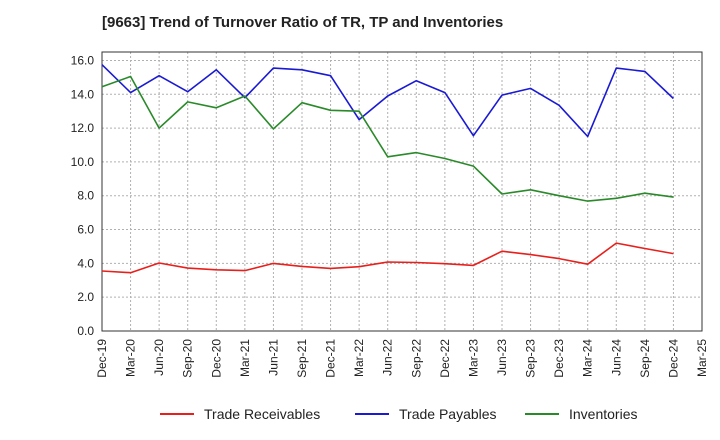  What do you see at coordinates (159, 357) in the screenshot?
I see `x-tick-label: Jun-20` at bounding box center [159, 357].